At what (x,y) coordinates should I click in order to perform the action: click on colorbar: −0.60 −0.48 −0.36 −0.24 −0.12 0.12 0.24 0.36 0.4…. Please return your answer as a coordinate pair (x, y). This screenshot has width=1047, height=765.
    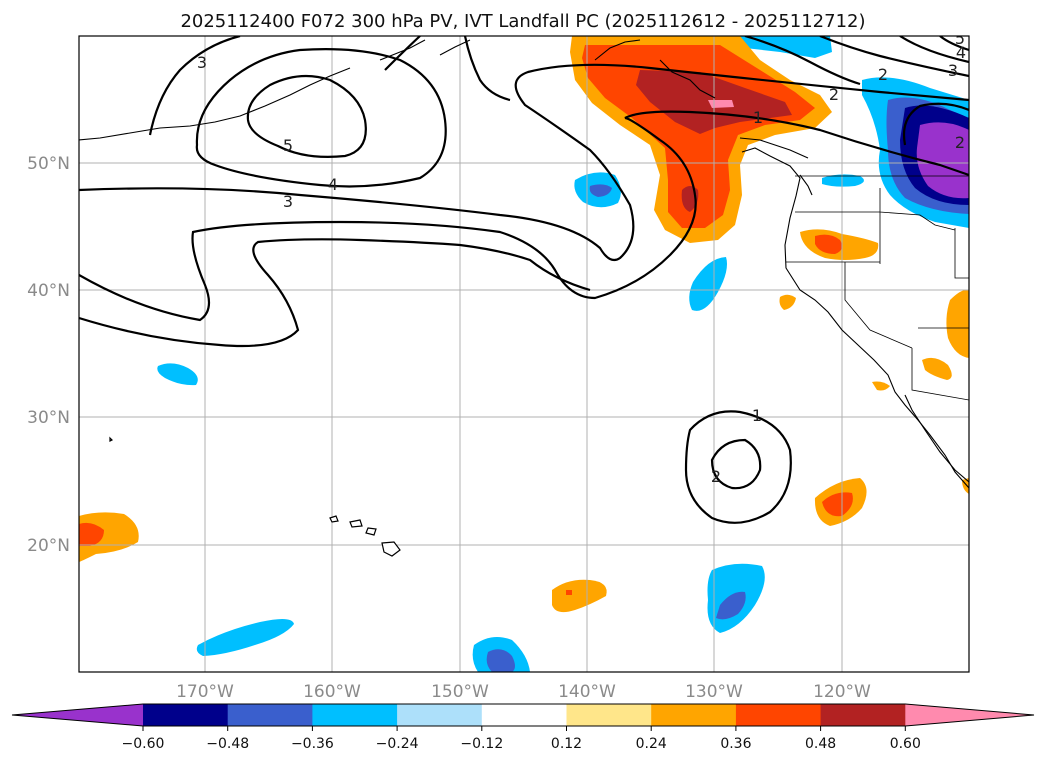
    Looking at the image, I should click on (523, 727).